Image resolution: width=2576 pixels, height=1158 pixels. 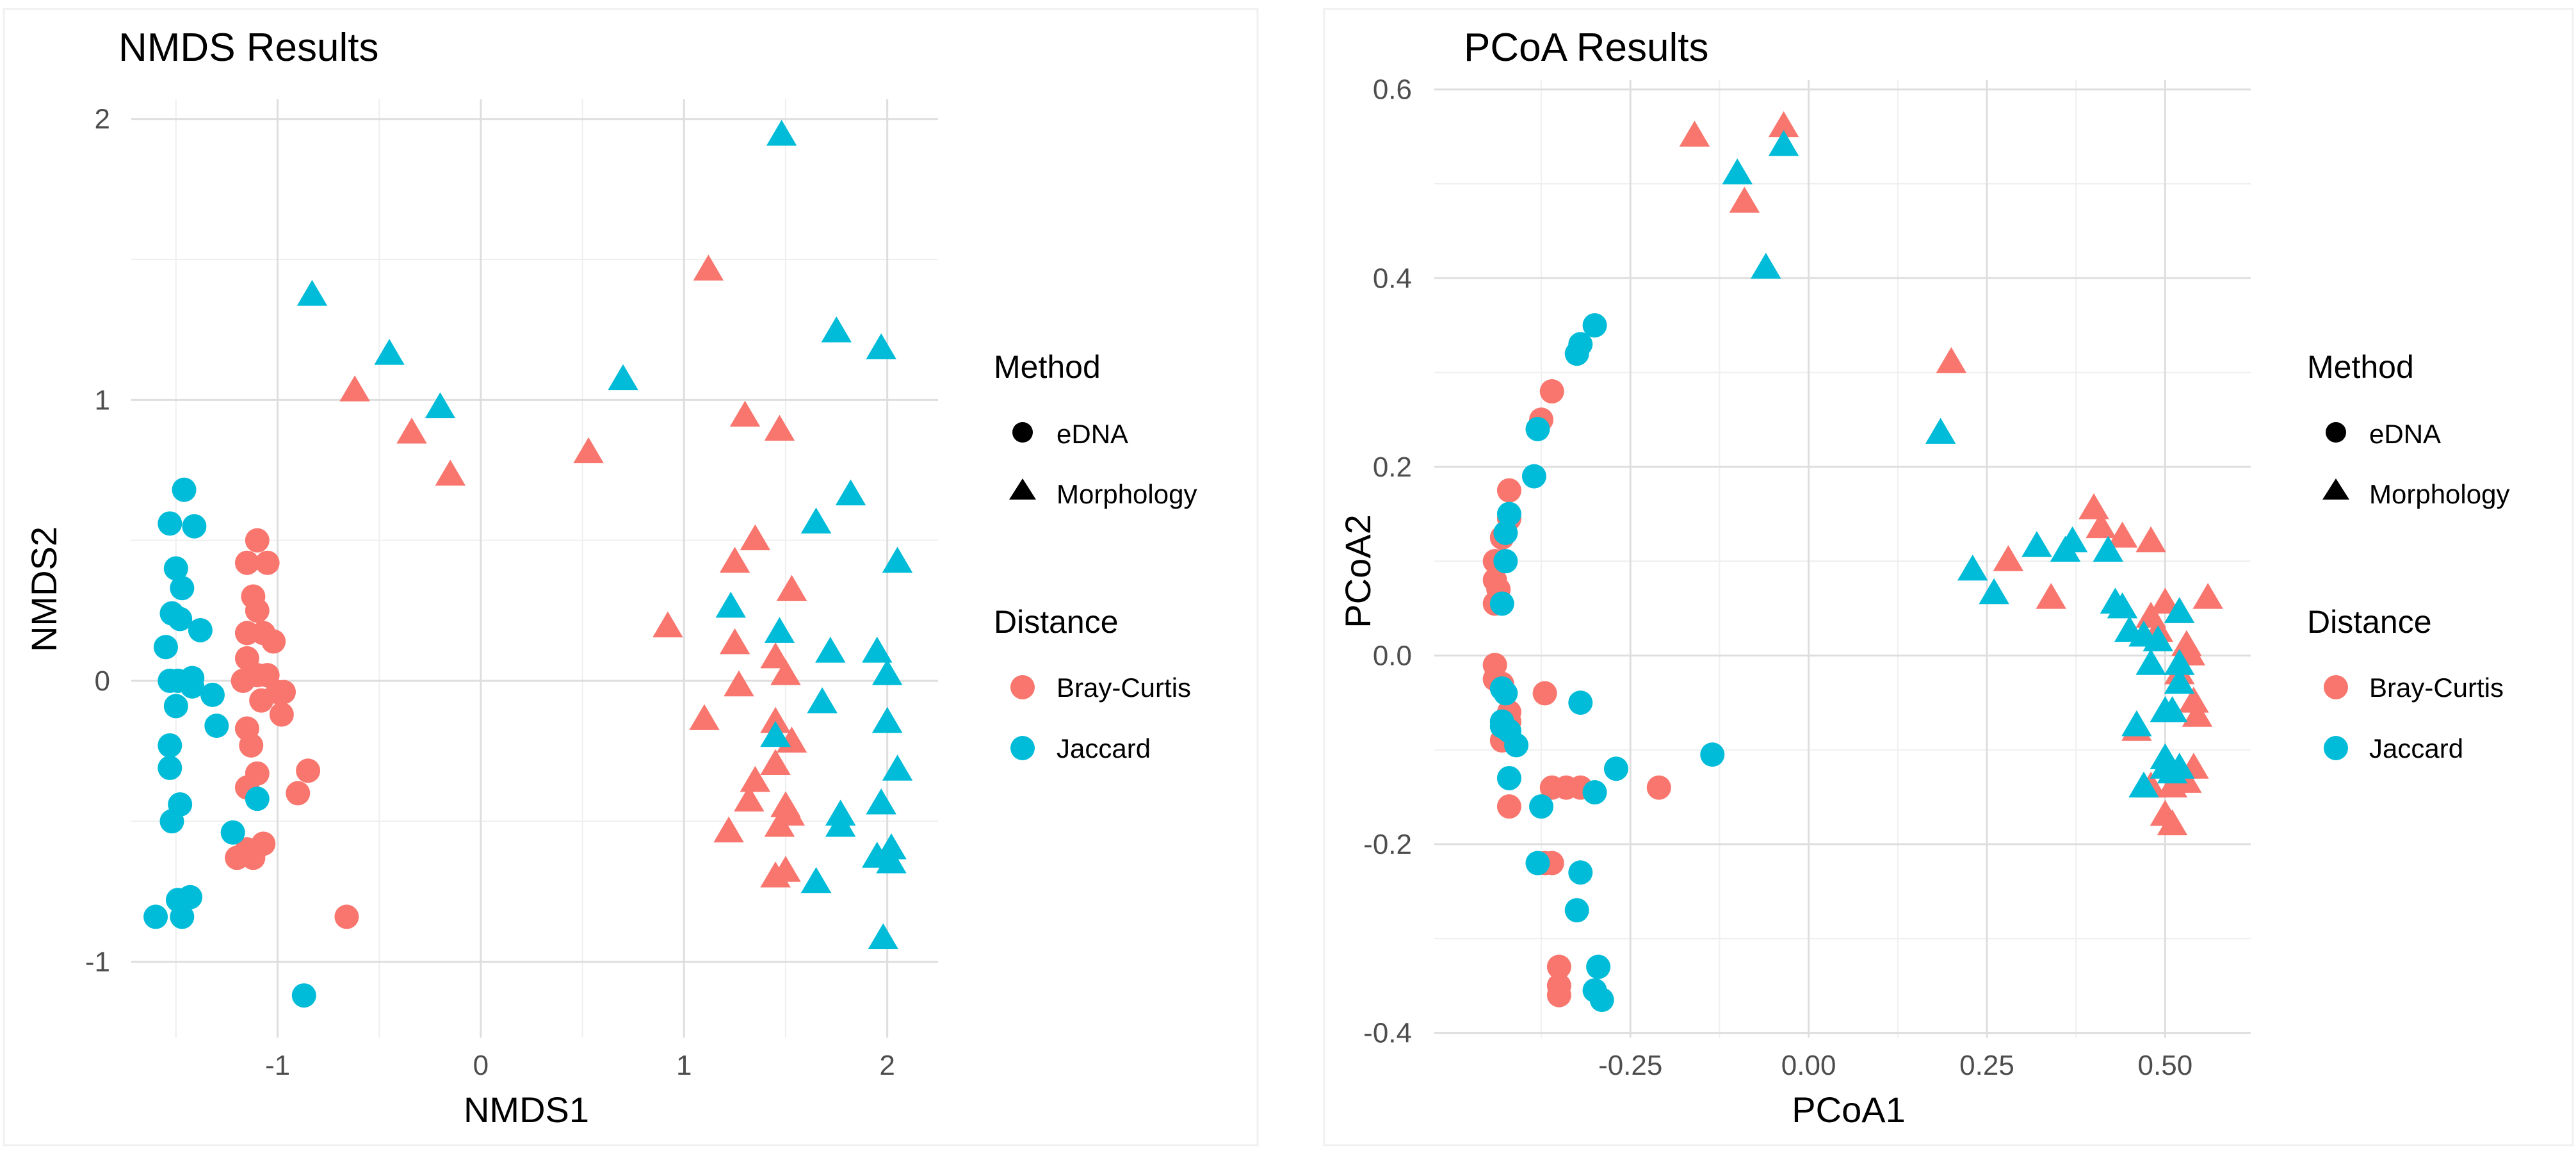 What do you see at coordinates (684, 1065) in the screenshot?
I see `nmds-x-tick-label: 1` at bounding box center [684, 1065].